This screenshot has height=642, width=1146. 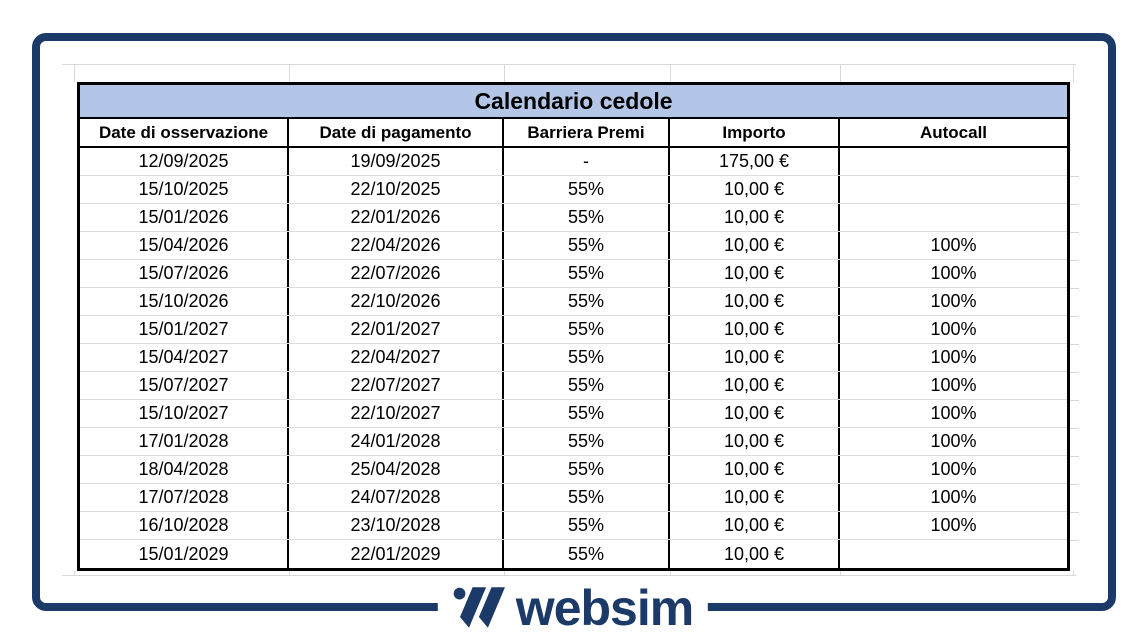 I want to click on table-cell: 22/10/2027, so click(x=396, y=413).